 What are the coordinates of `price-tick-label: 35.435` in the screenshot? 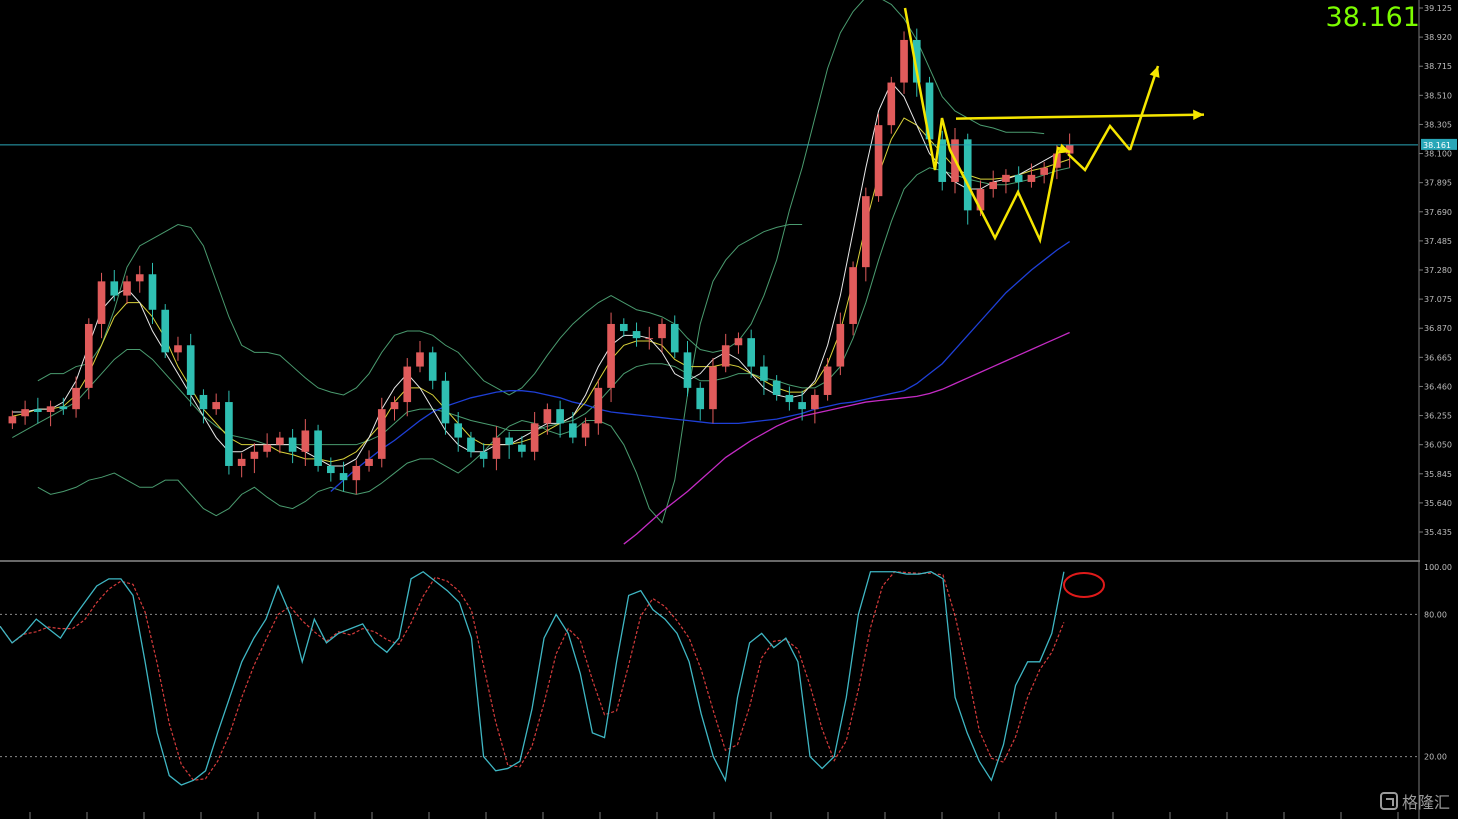 It's located at (1438, 532).